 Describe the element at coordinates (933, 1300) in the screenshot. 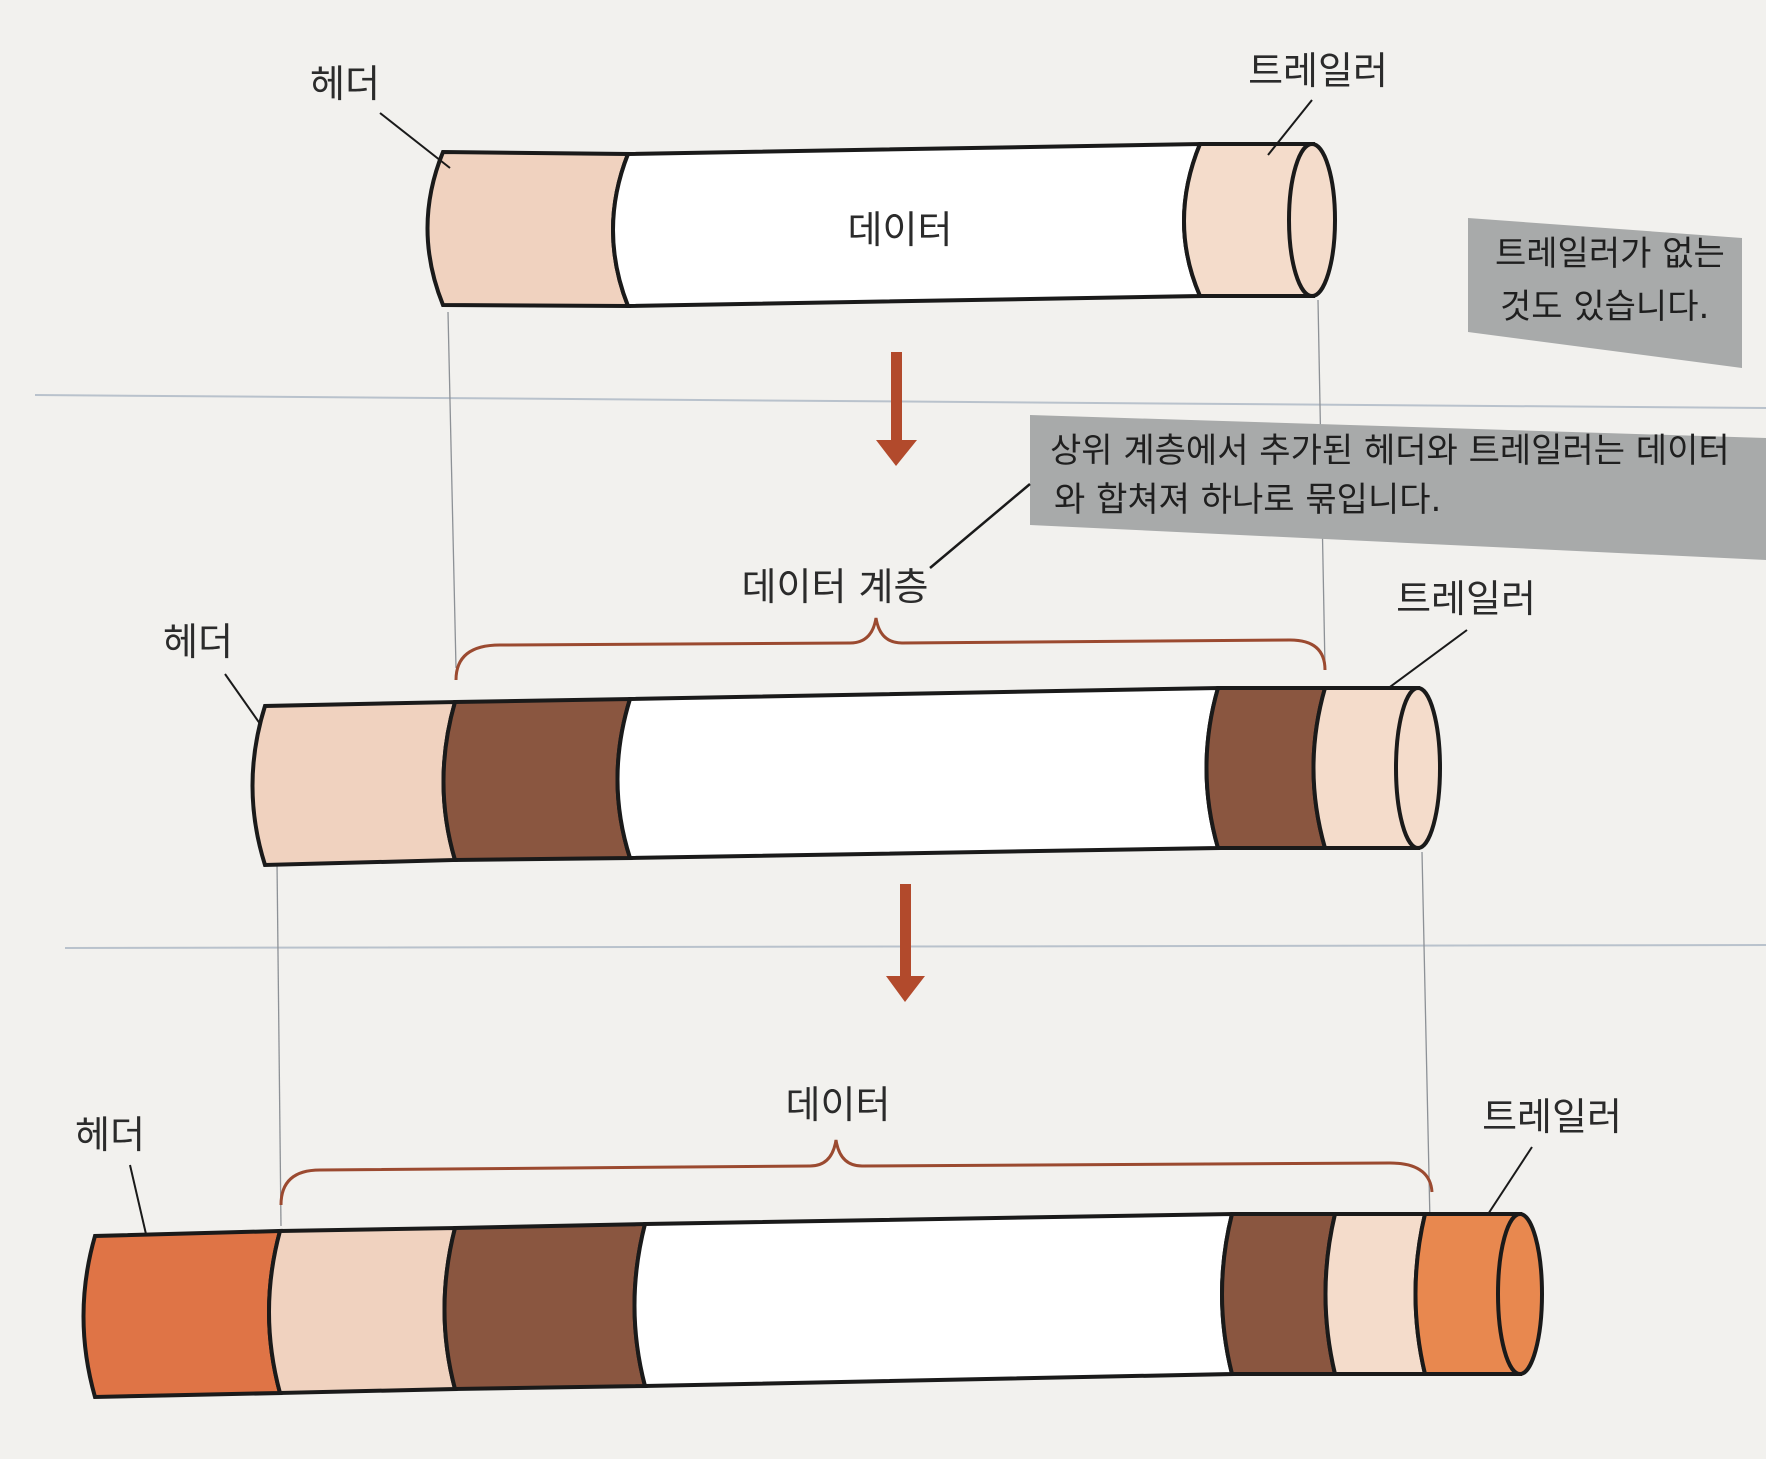

I see `stage3-data-segment` at that location.